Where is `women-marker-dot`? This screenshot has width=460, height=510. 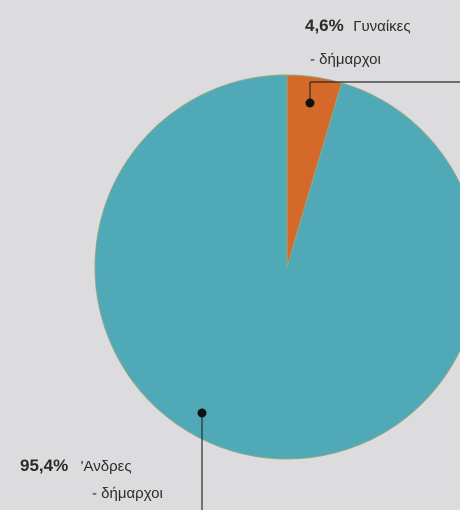
women-marker-dot is located at coordinates (310, 103).